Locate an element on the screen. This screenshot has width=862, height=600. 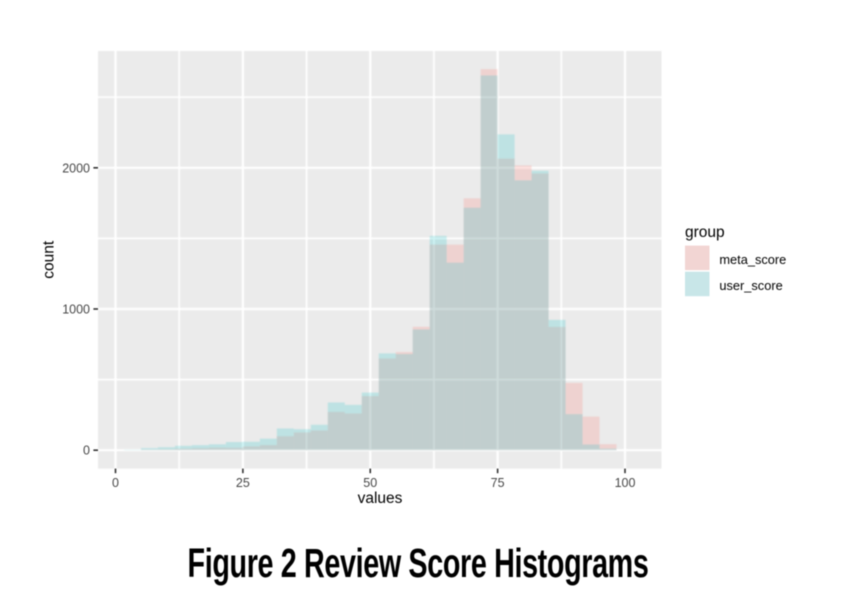
svg-text: 100 is located at coordinates (625, 483).